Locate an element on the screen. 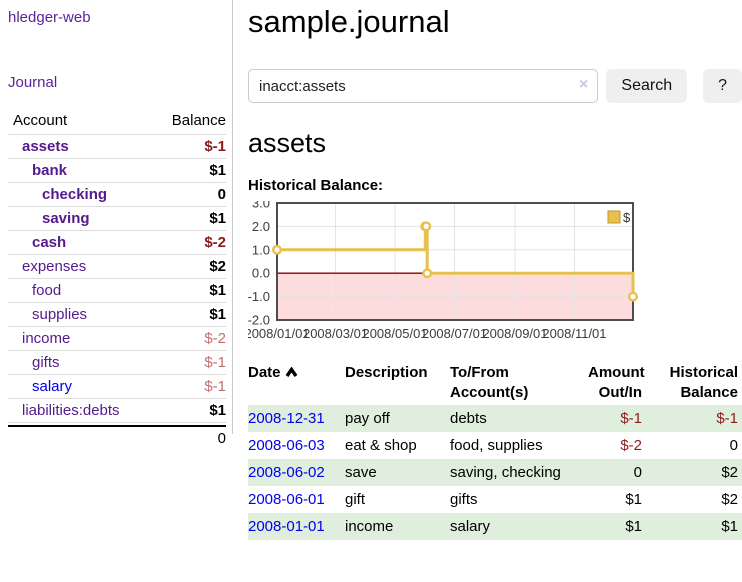 Image resolution: width=742 pixels, height=582 pixels. transaction-description: gift is located at coordinates (355, 499).